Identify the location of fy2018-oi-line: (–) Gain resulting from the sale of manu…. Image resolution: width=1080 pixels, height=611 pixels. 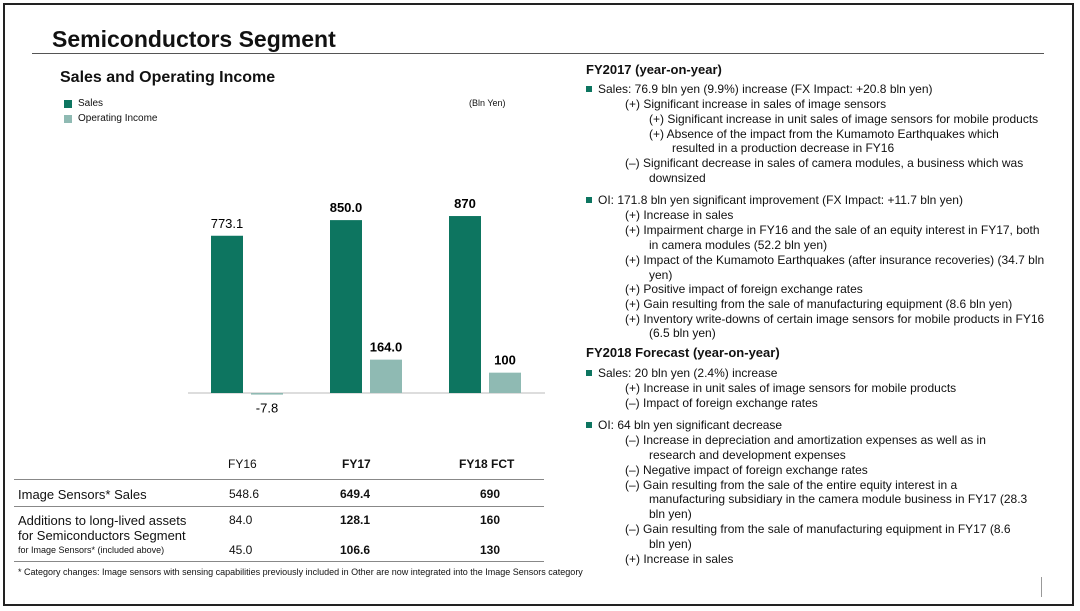
(818, 529).